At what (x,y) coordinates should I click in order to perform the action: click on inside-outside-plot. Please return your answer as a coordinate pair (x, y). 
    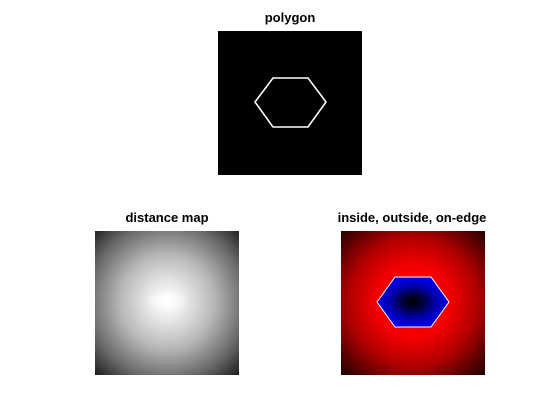
    Looking at the image, I should click on (413, 303).